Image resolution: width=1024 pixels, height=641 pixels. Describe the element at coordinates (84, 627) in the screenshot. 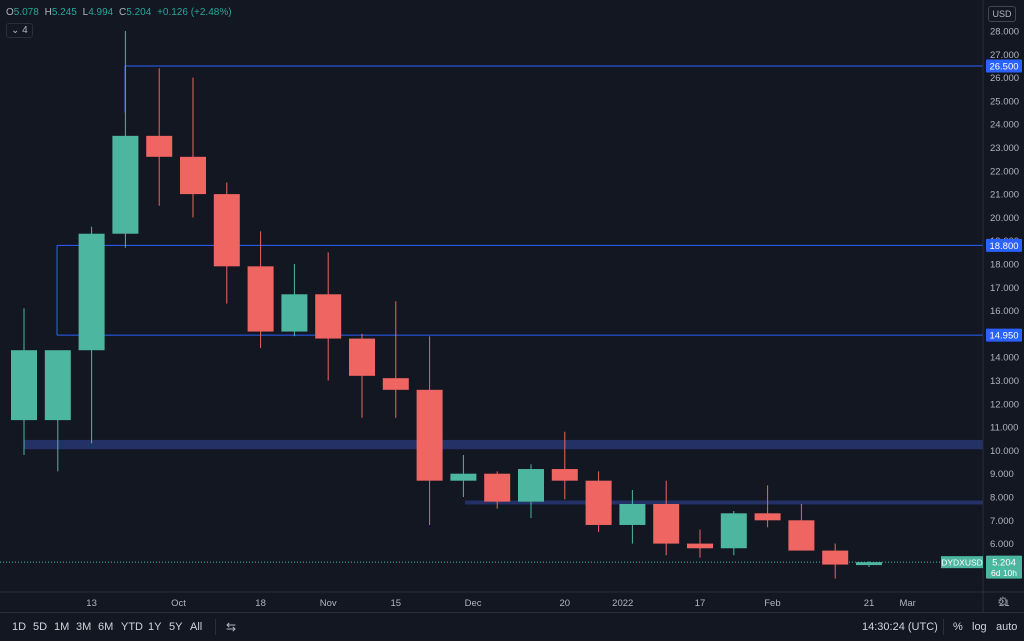

I see `timeframe-3m: 3M` at that location.